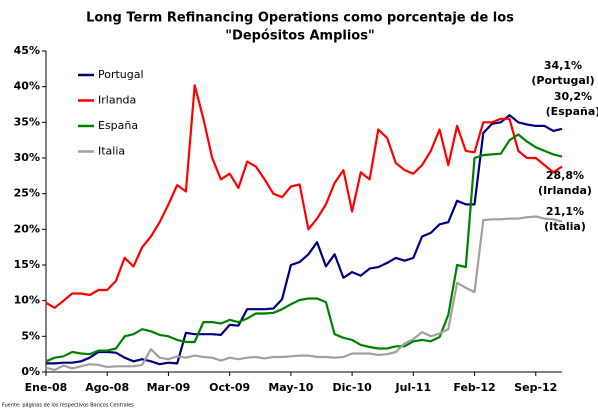 This screenshot has width=598, height=410. I want to click on y-tick-label: 30%, so click(27, 157).